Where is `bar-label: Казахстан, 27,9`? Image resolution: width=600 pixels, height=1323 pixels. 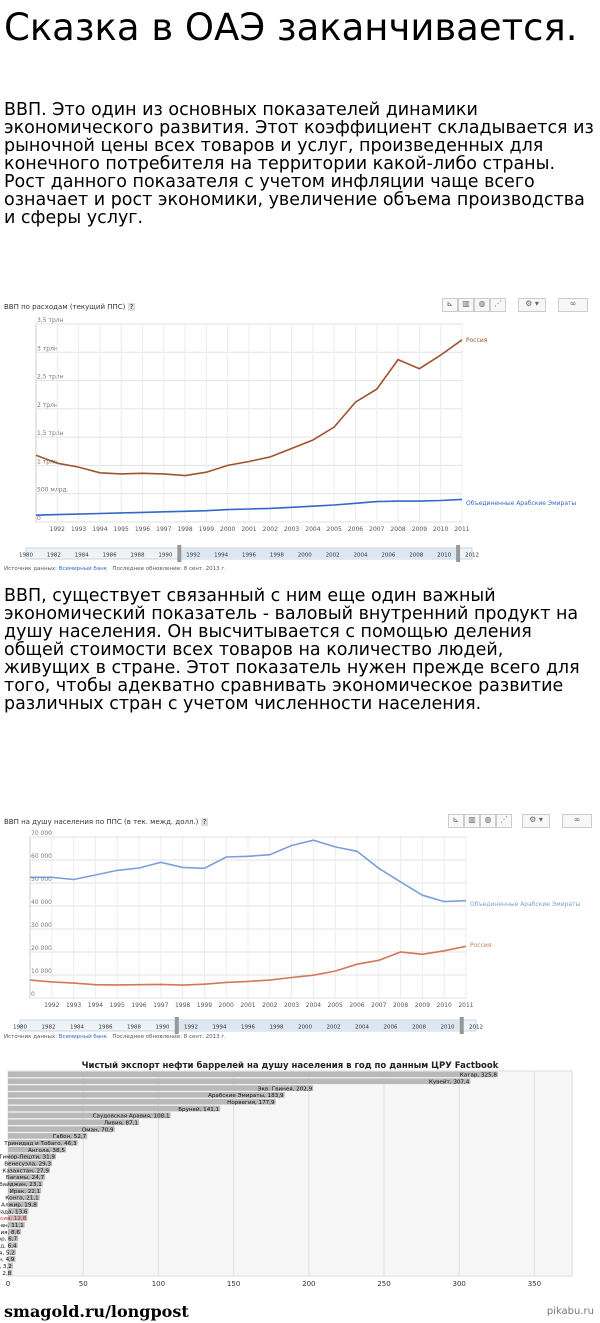 bar-label: Казахстан, 27,9 is located at coordinates (25, 1171).